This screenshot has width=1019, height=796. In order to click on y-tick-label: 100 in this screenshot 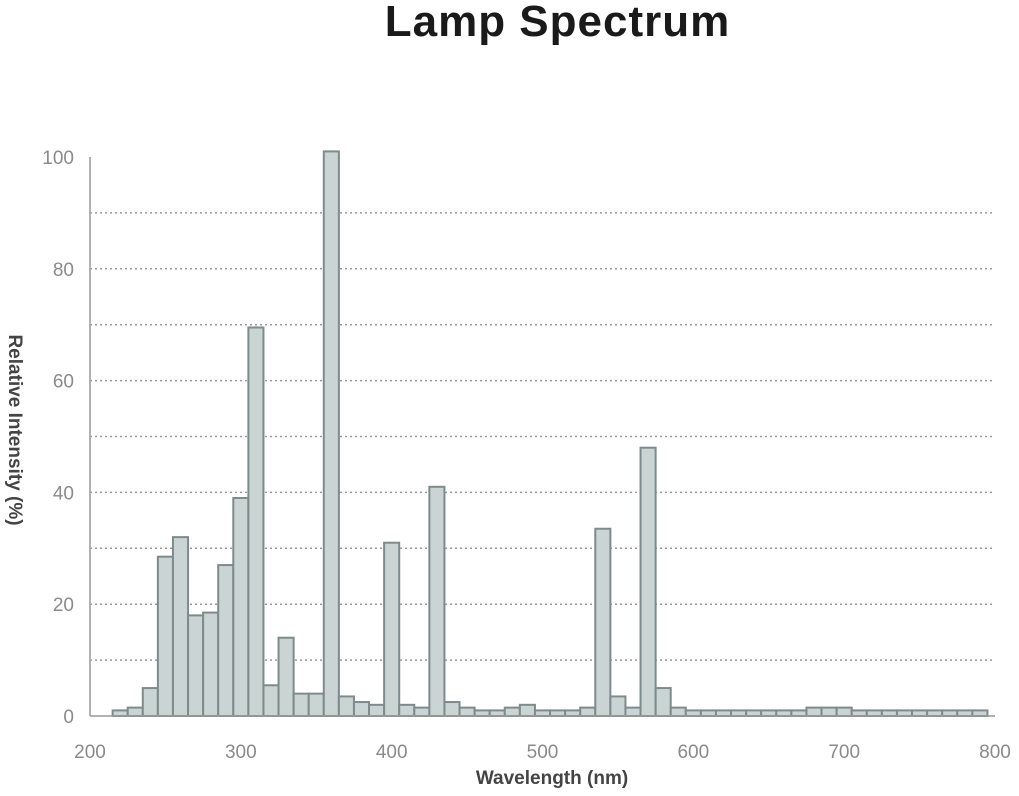, I will do `click(58, 158)`.